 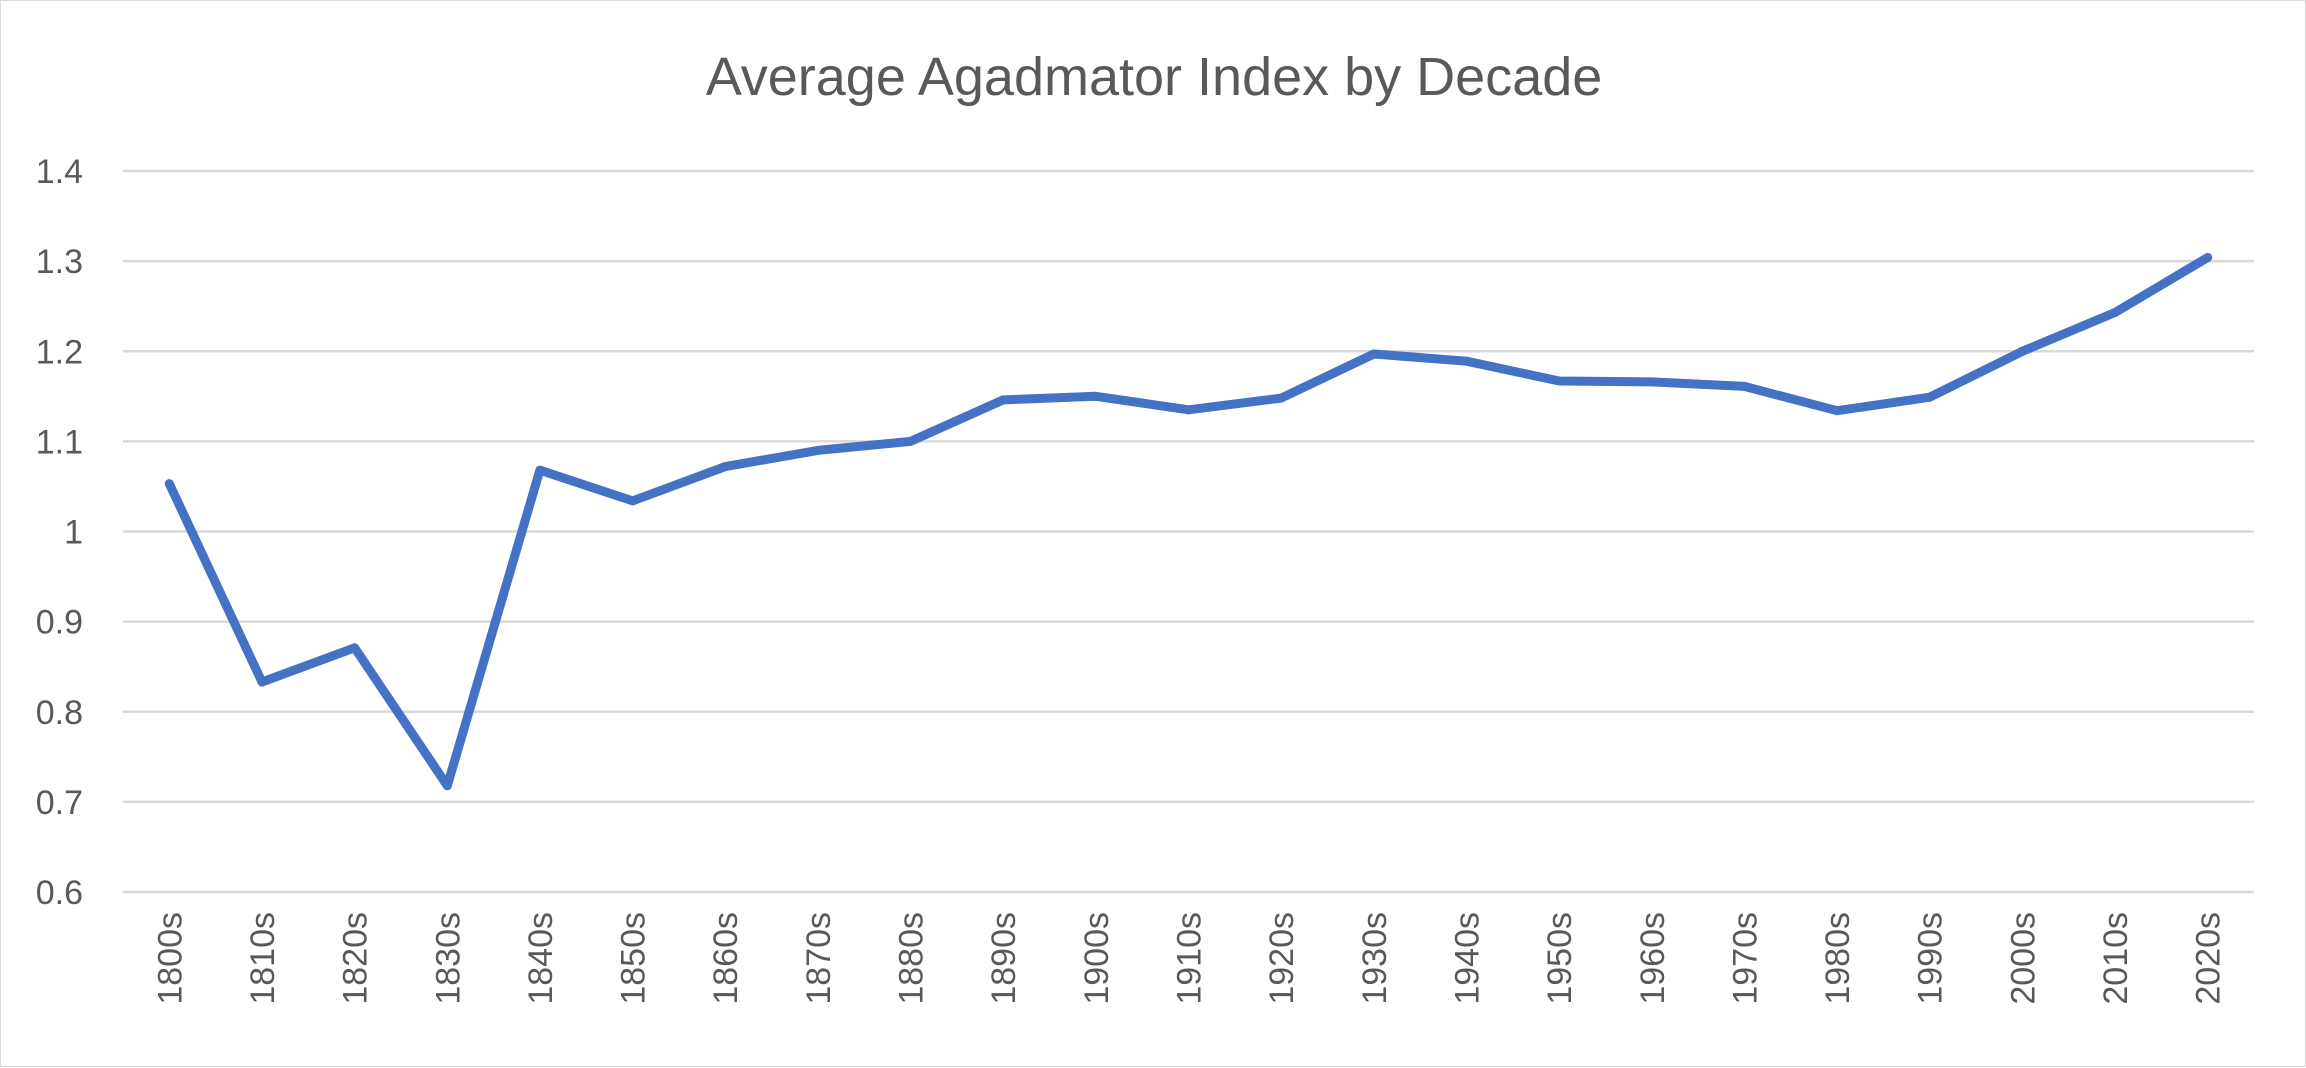 I want to click on y-tick-label: 1.4, so click(x=59, y=172).